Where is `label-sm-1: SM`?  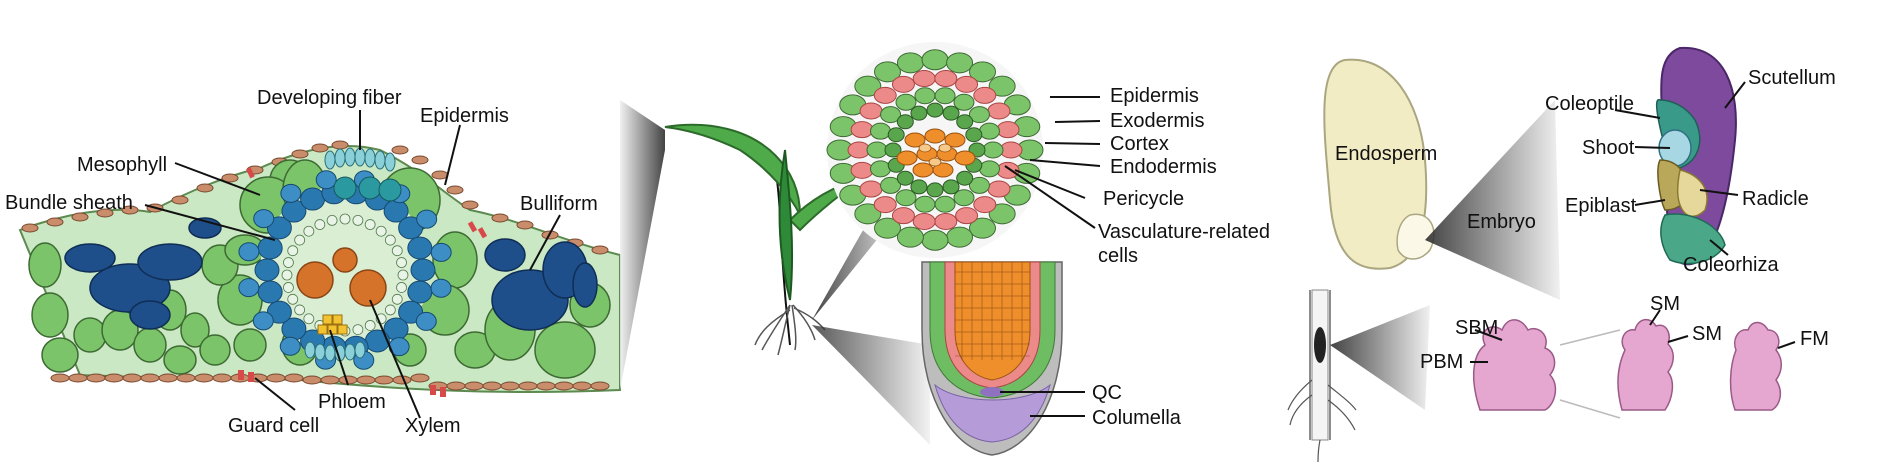 label-sm-1: SM is located at coordinates (1665, 304).